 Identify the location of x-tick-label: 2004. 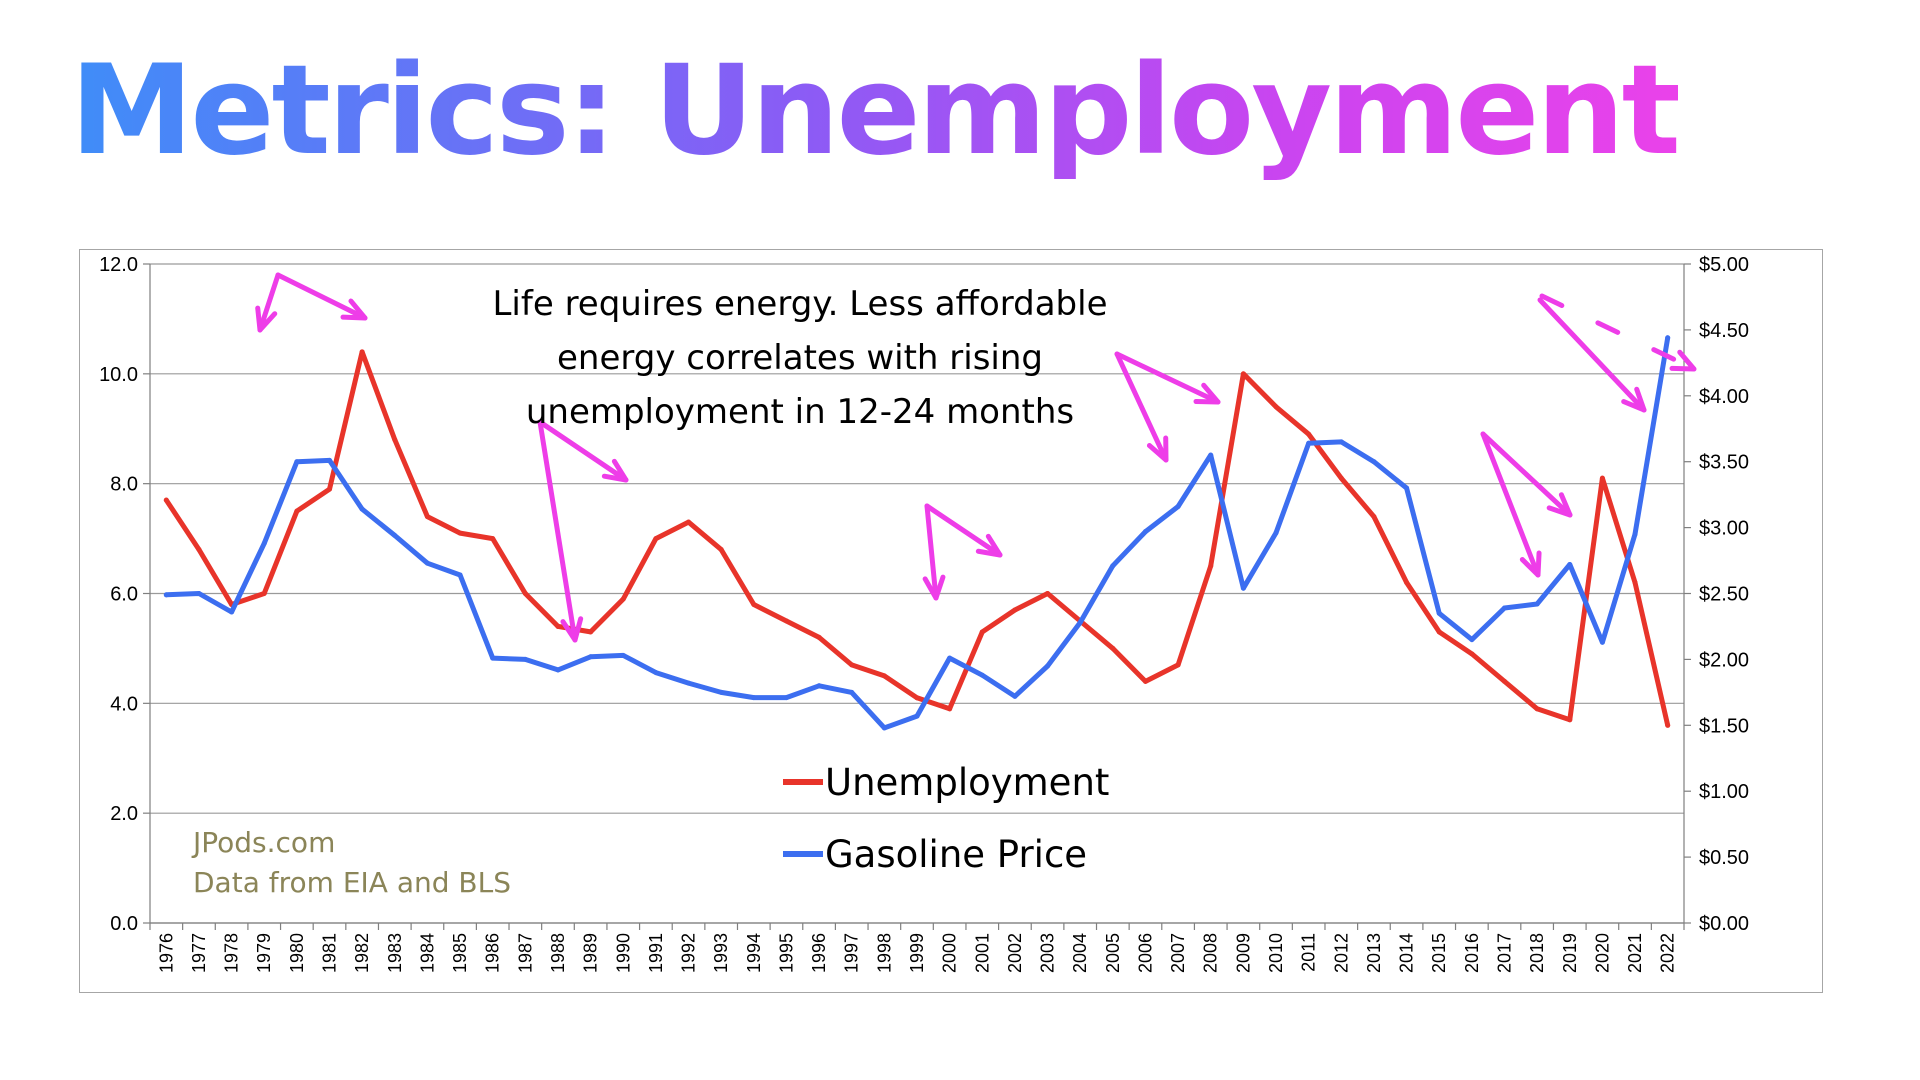
(1080, 953).